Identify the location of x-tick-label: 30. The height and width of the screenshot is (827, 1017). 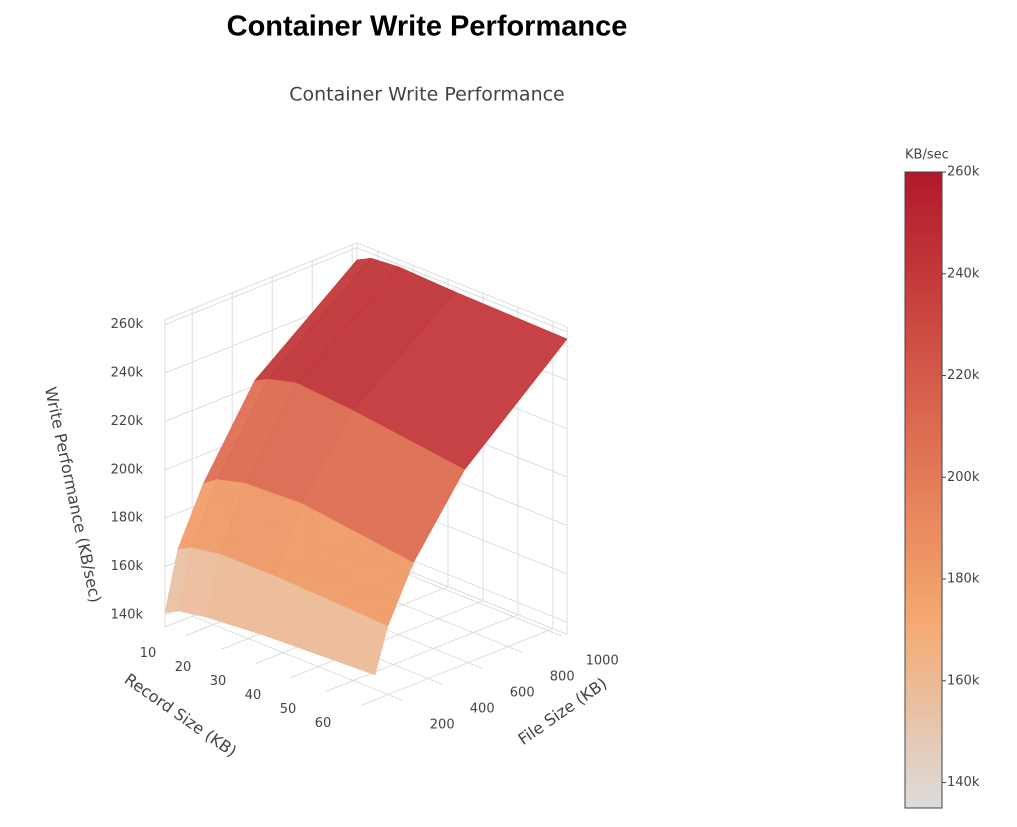
(218, 681).